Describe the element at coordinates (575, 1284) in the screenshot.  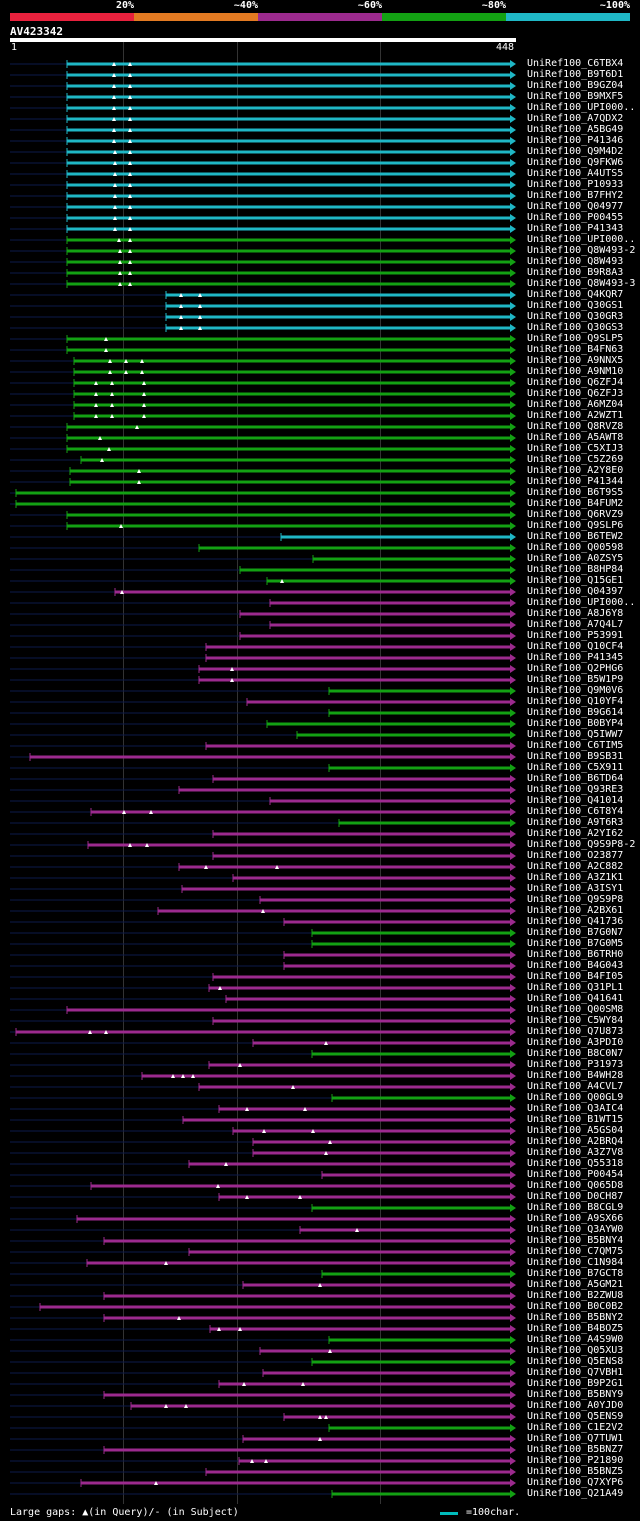
I see `hit-name: UniRef100_A5GM21` at that location.